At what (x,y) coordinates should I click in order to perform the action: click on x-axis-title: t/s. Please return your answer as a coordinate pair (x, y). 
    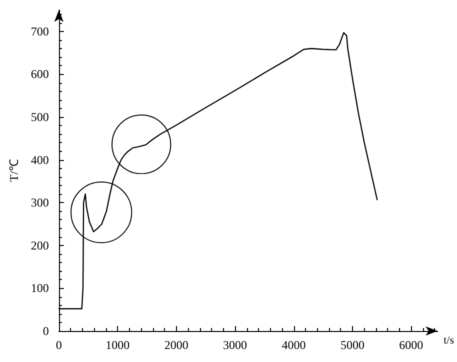
    Looking at the image, I should click on (449, 340).